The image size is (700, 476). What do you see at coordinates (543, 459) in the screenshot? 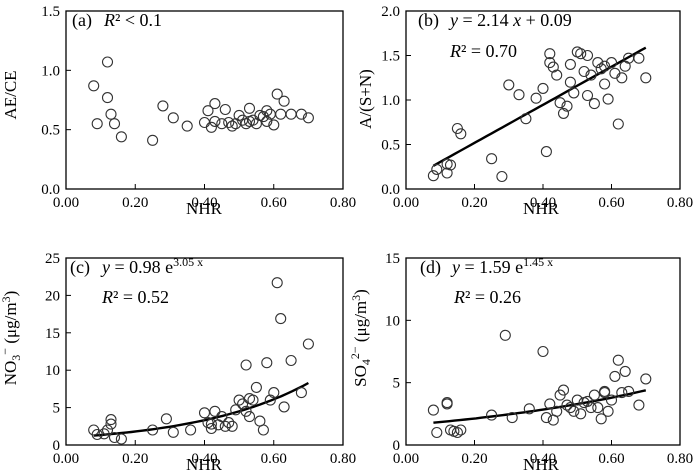
I see `panel-d-x-tick-label: 0.40` at bounding box center [543, 459].